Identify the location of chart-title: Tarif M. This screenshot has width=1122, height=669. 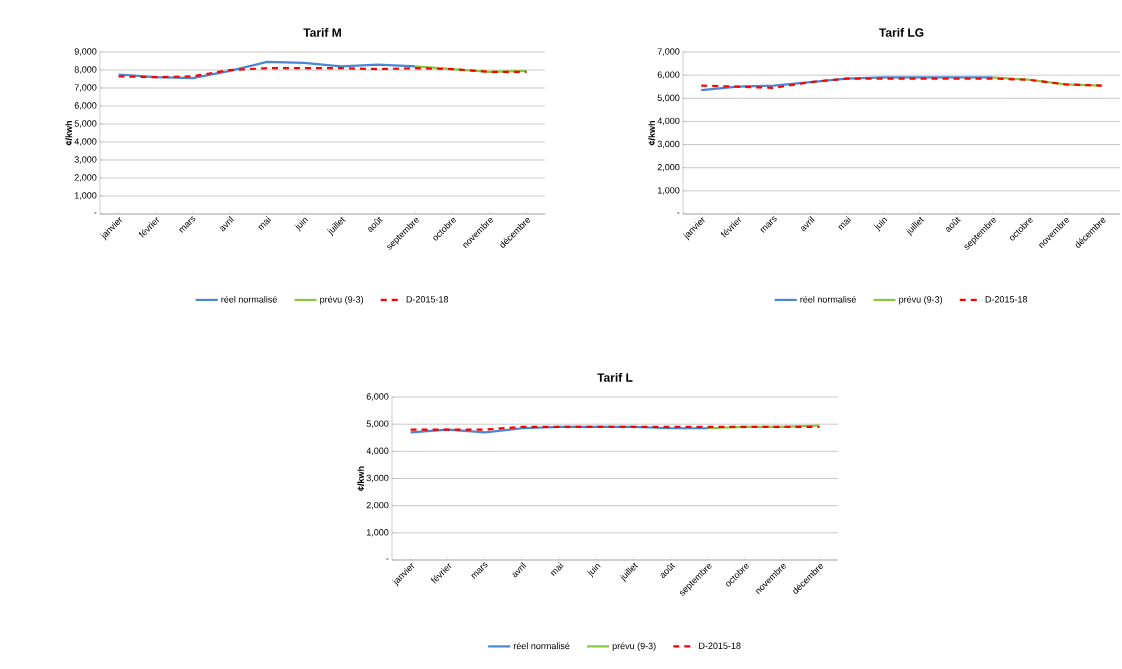
(322, 32).